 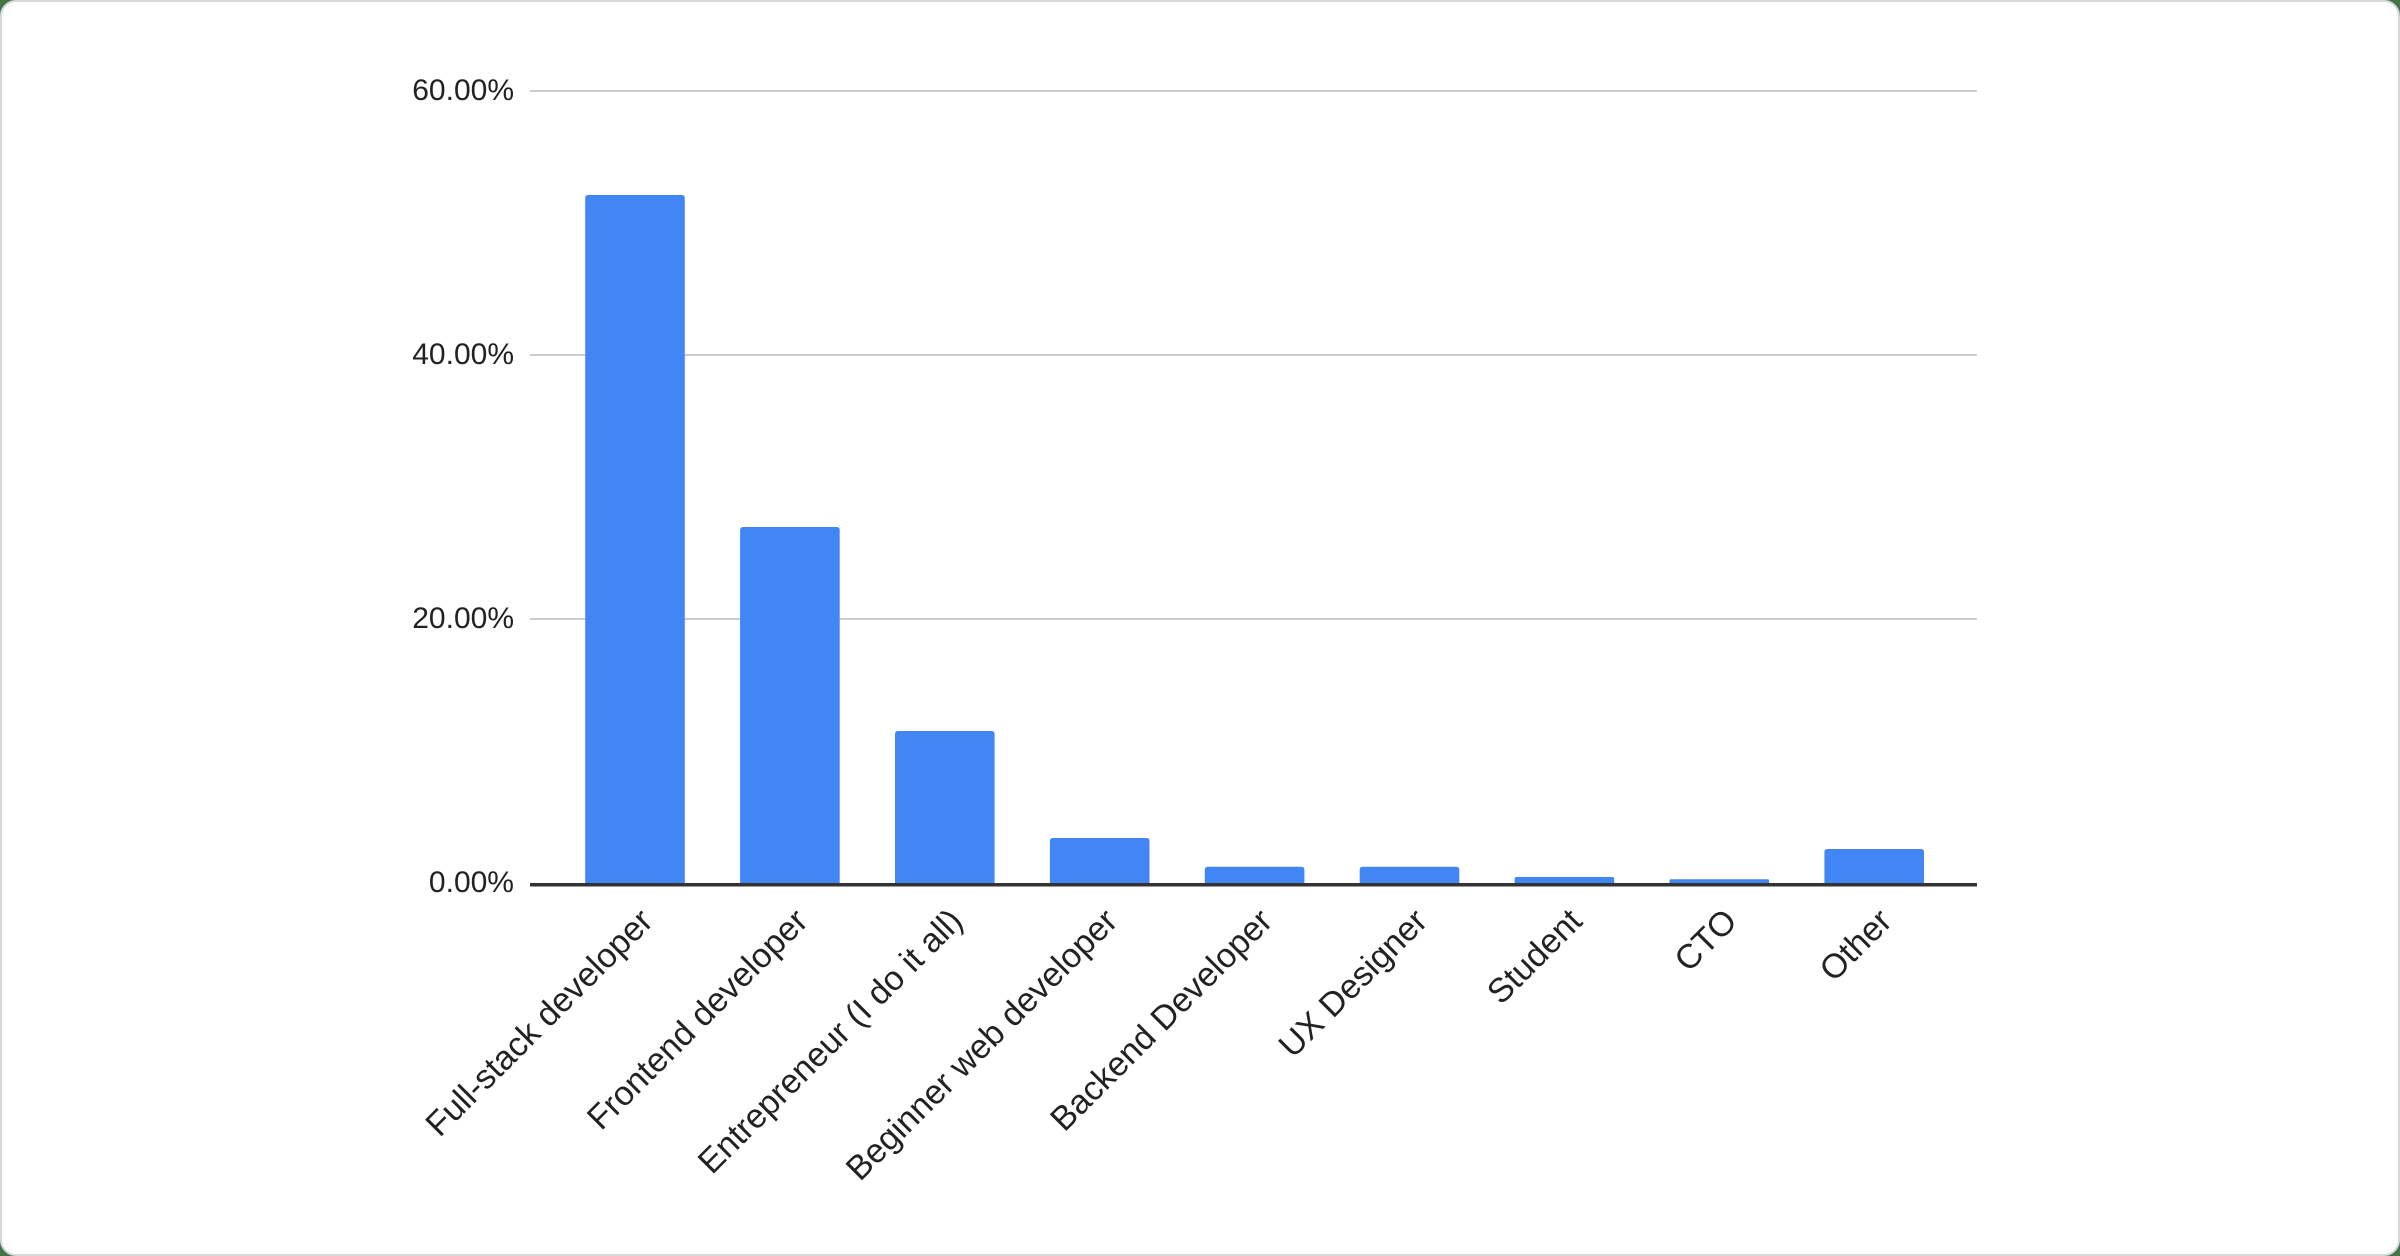 What do you see at coordinates (463, 618) in the screenshot?
I see `svg-text: 20.00%` at bounding box center [463, 618].